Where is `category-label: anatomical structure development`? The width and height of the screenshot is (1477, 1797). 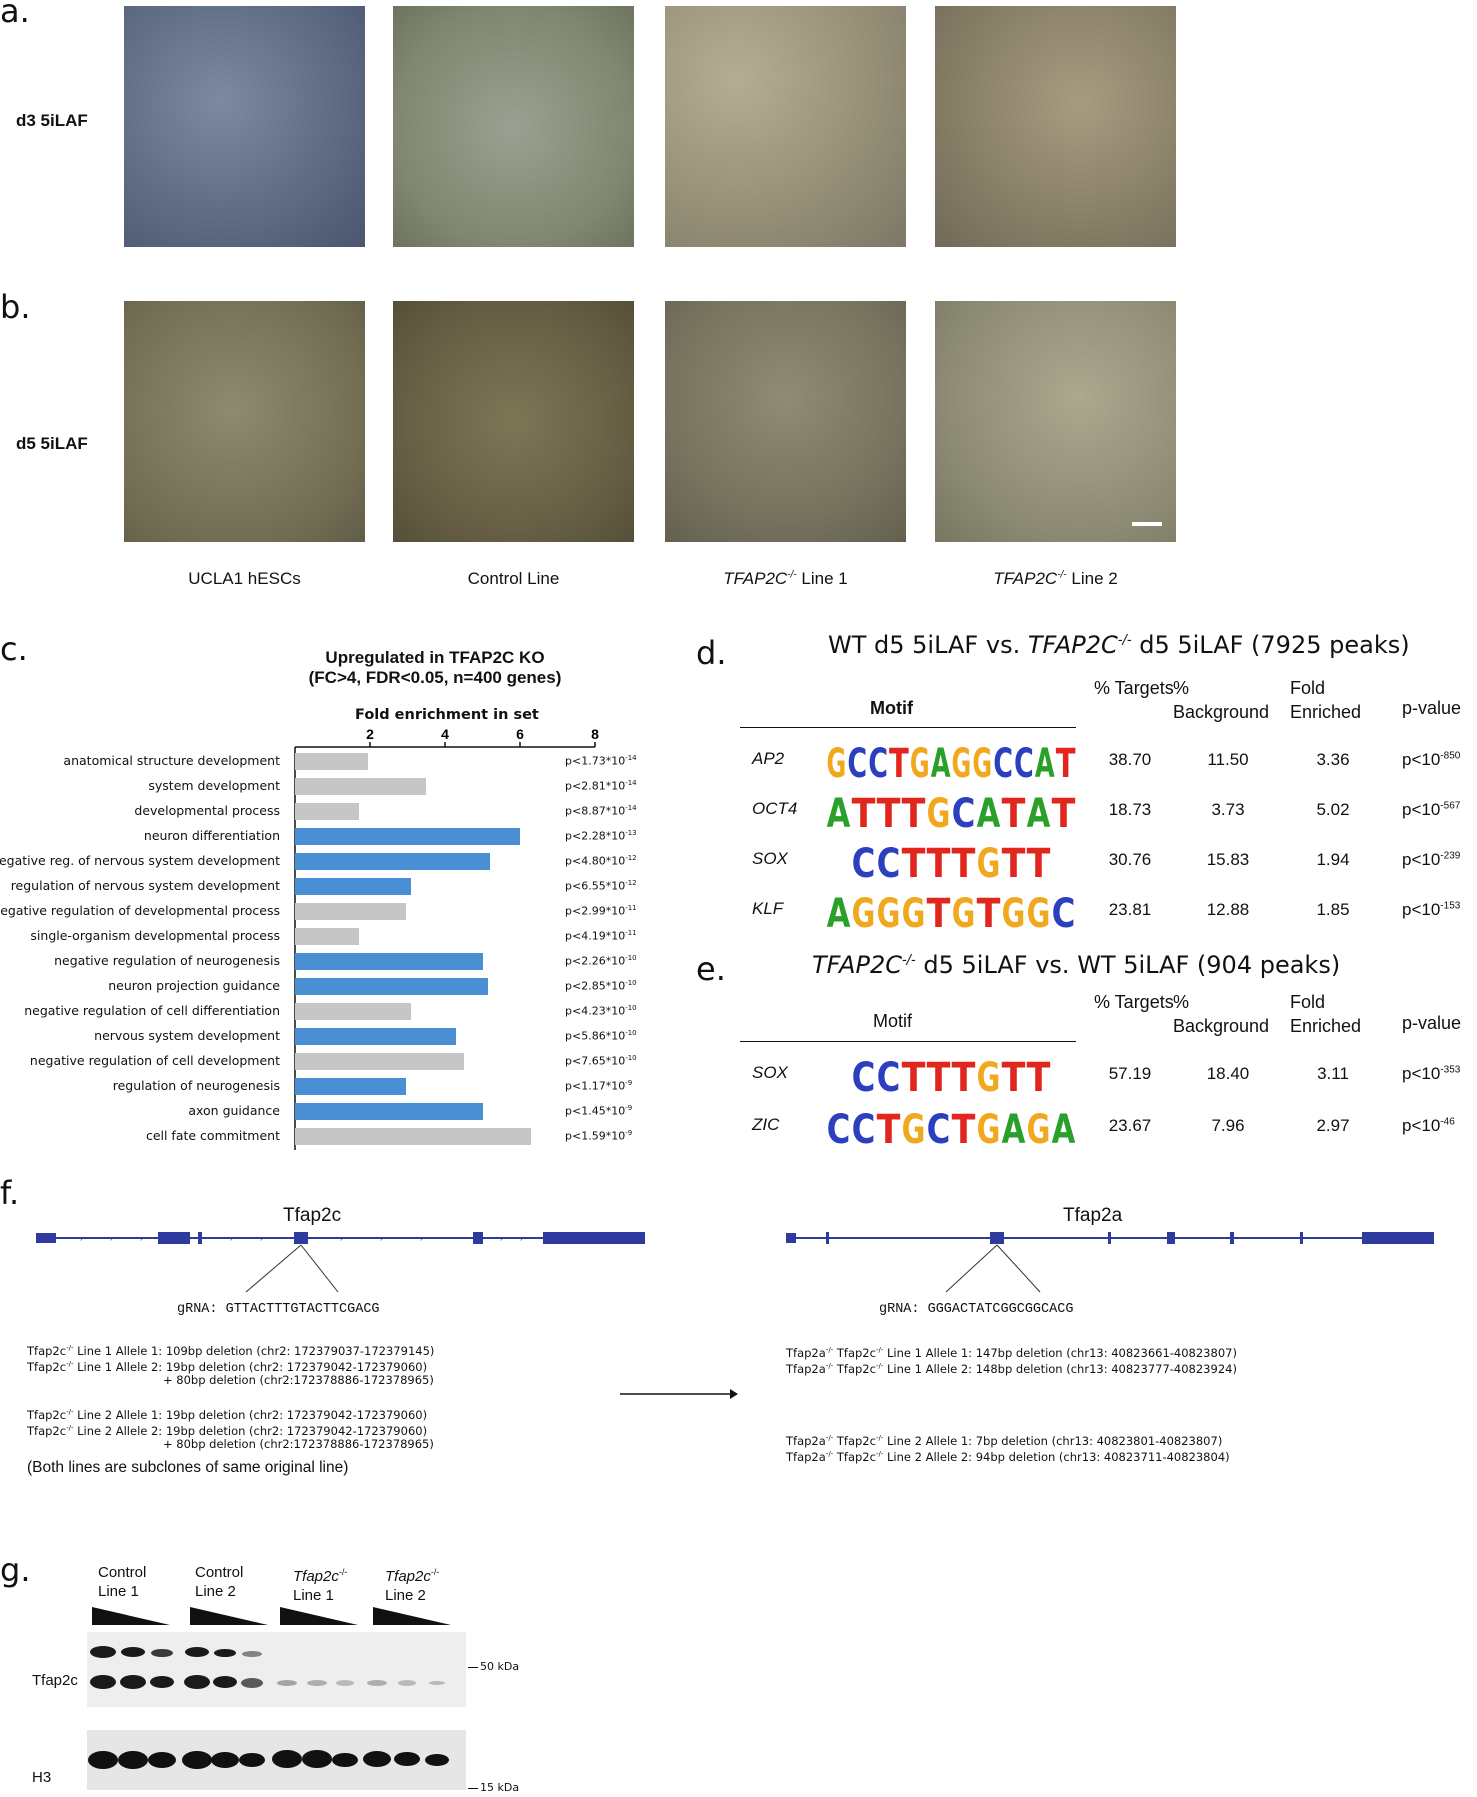
category-label: anatomical structure development is located at coordinates (171, 760).